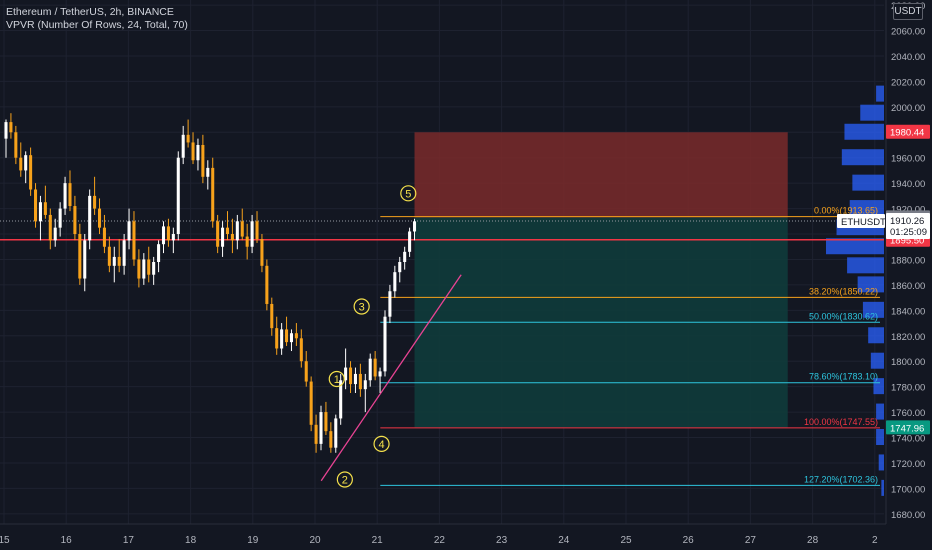 The image size is (932, 550). Describe the element at coordinates (378, 540) in the screenshot. I see `time-tick-label: 21` at that location.